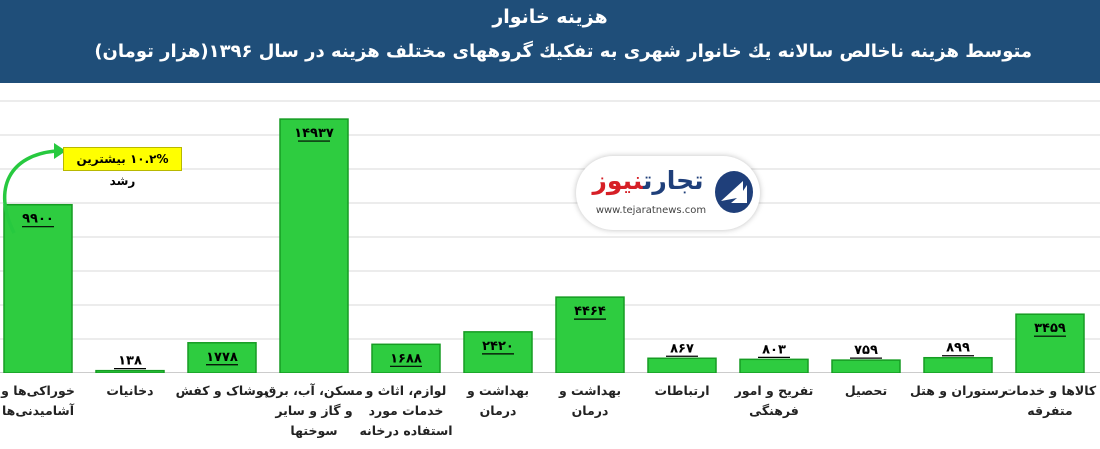 The image size is (1100, 449). I want to click on tejaratnews-logo: تجارتنیوز www.tejaratnews.com, so click(668, 193).